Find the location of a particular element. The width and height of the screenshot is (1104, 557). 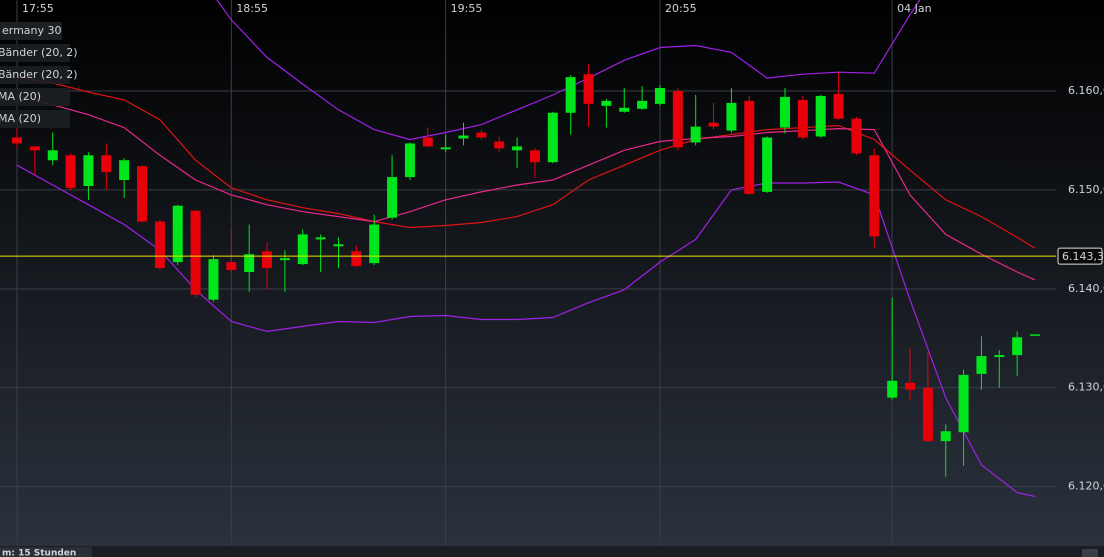

y-tick-label: 6.160,0 is located at coordinates (1086, 90).